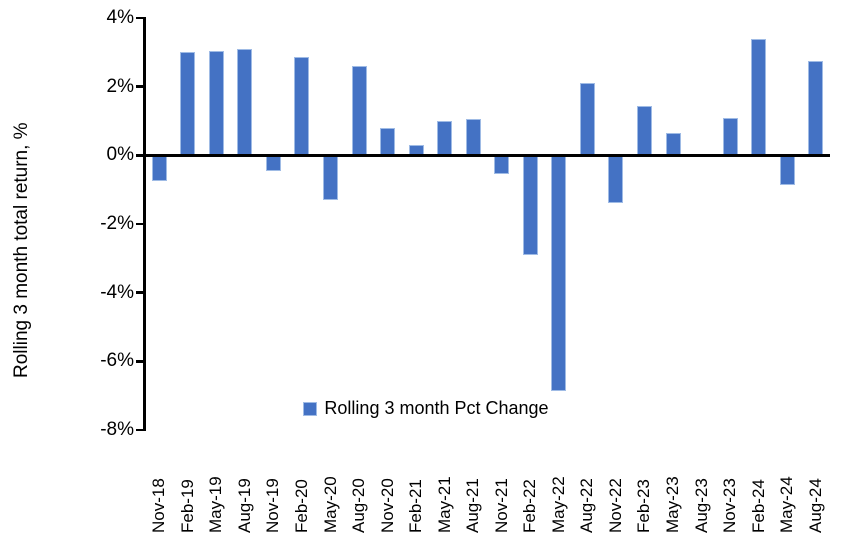 The height and width of the screenshot is (539, 852). I want to click on x-tick-label: Aug-23, so click(701, 505).